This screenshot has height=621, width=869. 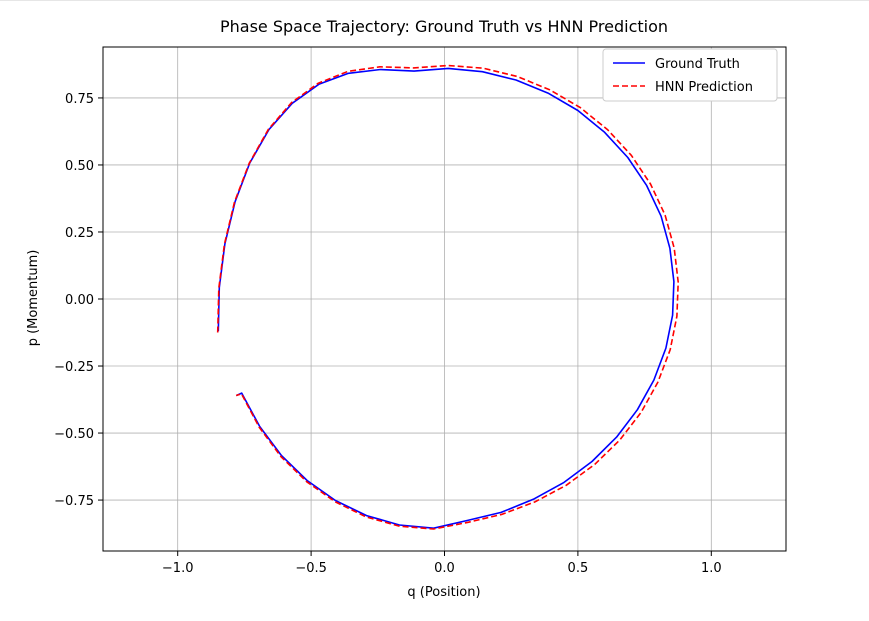 I want to click on y-axis-ticks: 0.75 0.50 0.25 0.00 −0.25 −0.50 −0.75, so click(x=78, y=300).